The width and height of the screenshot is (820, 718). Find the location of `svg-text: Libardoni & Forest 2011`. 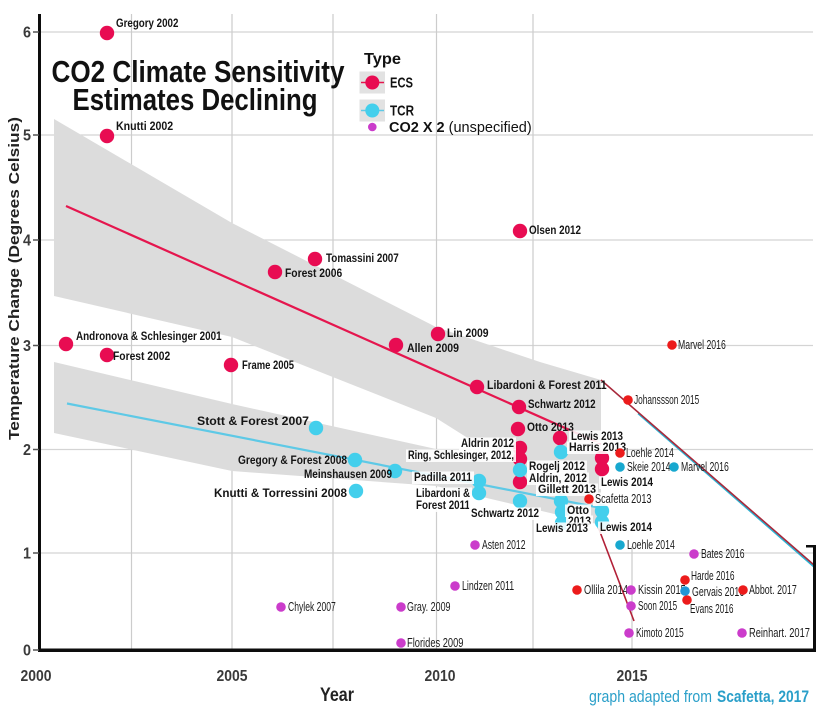

svg-text: Libardoni & Forest 2011 is located at coordinates (547, 386).